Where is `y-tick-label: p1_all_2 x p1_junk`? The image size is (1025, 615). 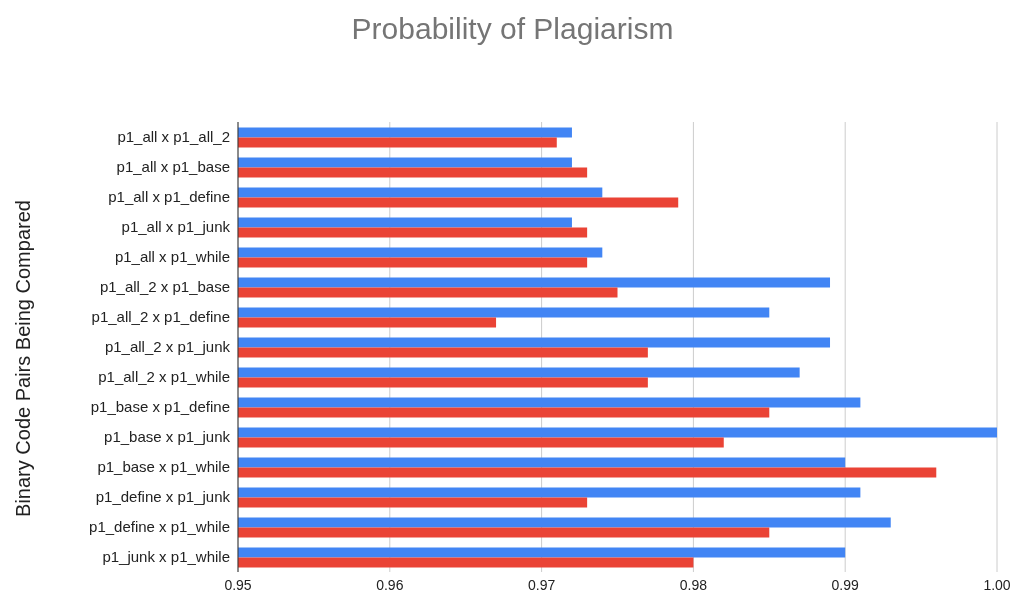 y-tick-label: p1_all_2 x p1_junk is located at coordinates (167, 347).